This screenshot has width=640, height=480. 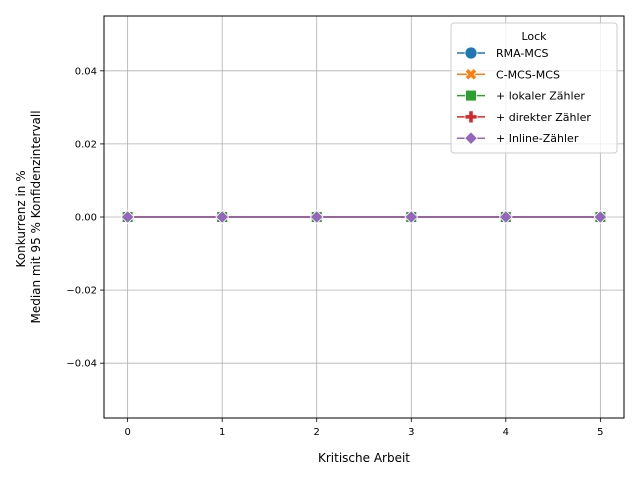 What do you see at coordinates (222, 432) in the screenshot?
I see `x-tick-label: 1` at bounding box center [222, 432].